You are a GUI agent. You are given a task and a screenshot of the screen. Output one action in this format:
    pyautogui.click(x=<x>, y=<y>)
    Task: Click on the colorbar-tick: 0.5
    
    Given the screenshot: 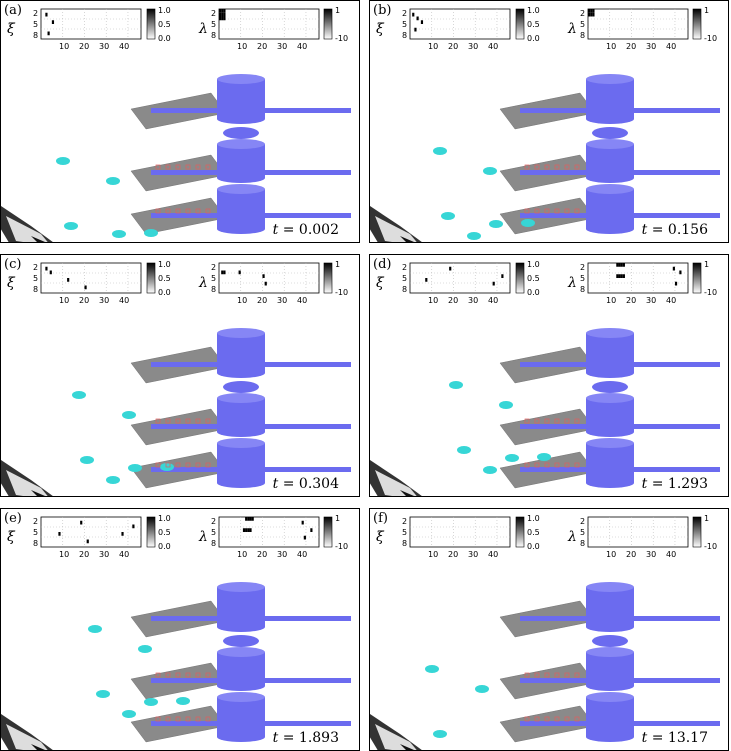 What is the action you would take?
    pyautogui.click(x=164, y=24)
    